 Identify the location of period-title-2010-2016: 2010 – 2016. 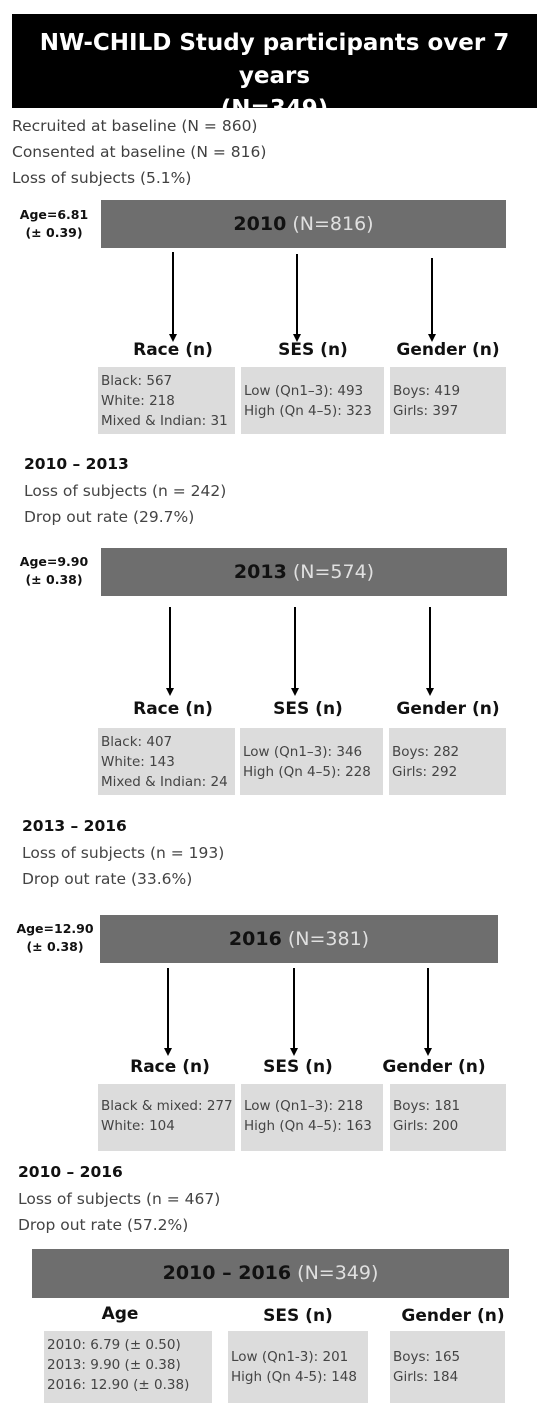
(70, 1172).